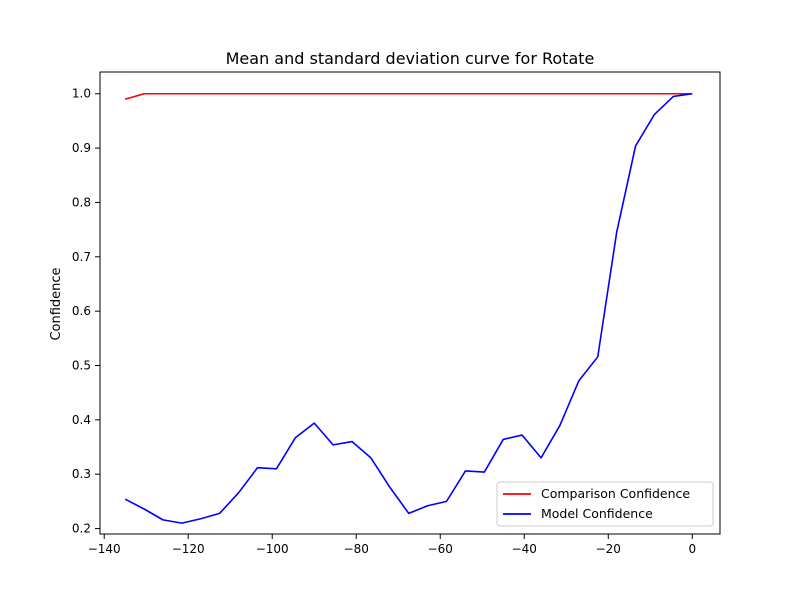 The height and width of the screenshot is (604, 800). What do you see at coordinates (356, 549) in the screenshot?
I see `x-tick-label: −80` at bounding box center [356, 549].